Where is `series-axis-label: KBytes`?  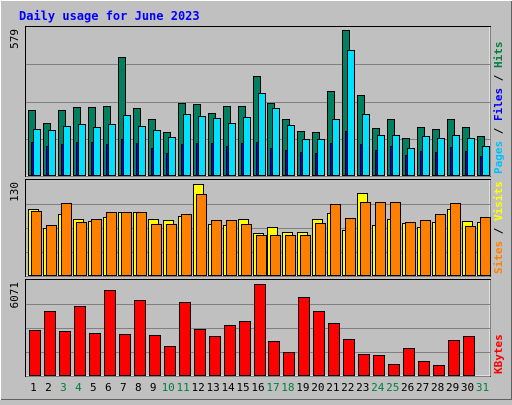
series-axis-label: KBytes is located at coordinates (498, 354).